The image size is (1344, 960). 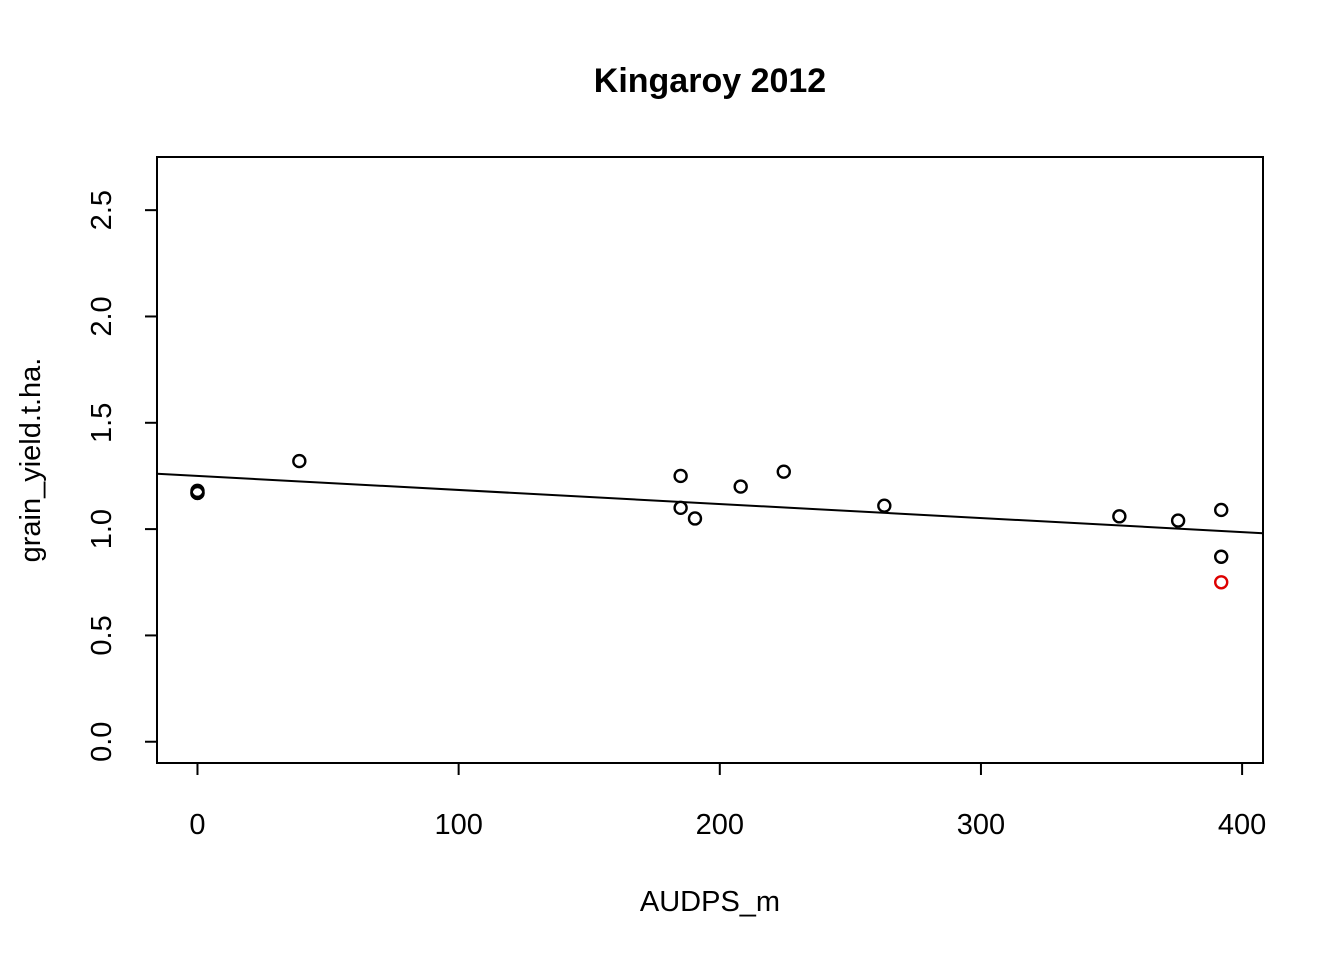 I want to click on regression-line, so click(x=710, y=503).